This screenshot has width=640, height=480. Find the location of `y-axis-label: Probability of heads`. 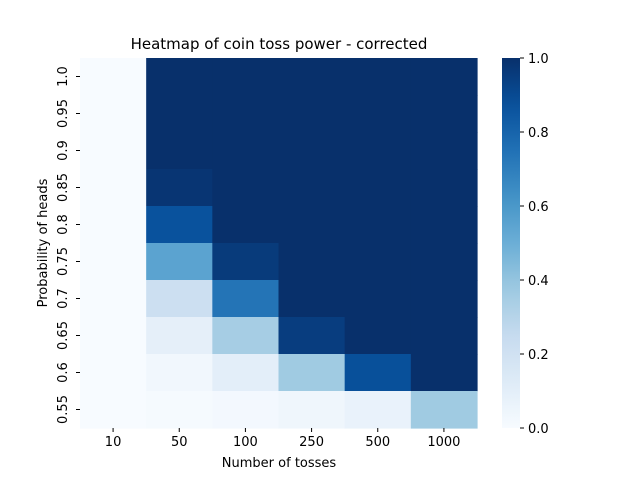

y-axis-label: Probability of heads is located at coordinates (43, 242).